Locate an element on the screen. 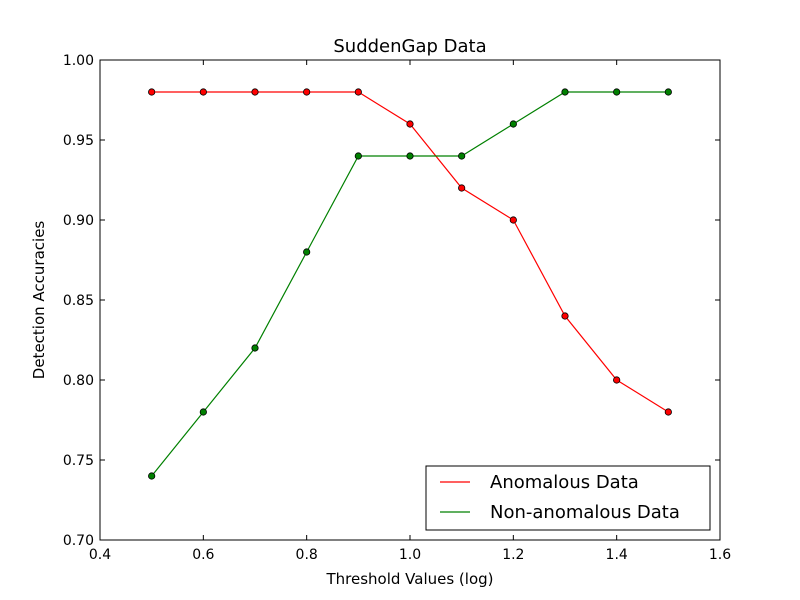 Image resolution: width=800 pixels, height=600 pixels. y-tick-label: 0.70 is located at coordinates (78, 541).